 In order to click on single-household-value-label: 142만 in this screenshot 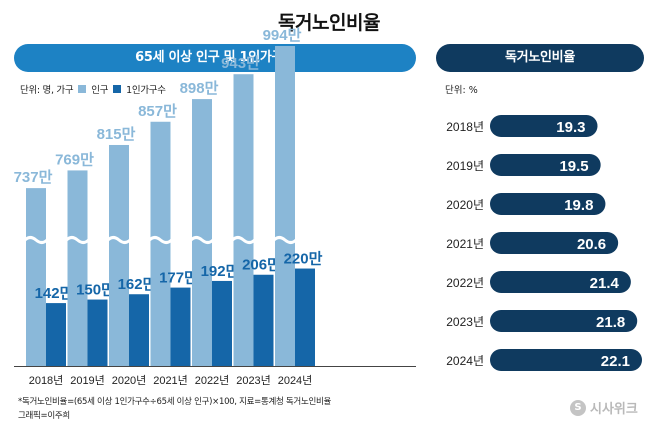, I will do `click(54, 293)`.